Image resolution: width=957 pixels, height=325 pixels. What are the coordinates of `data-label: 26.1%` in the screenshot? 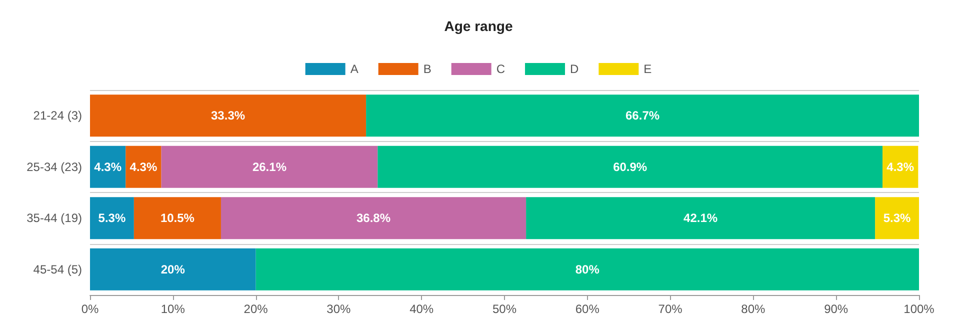 It's located at (269, 167).